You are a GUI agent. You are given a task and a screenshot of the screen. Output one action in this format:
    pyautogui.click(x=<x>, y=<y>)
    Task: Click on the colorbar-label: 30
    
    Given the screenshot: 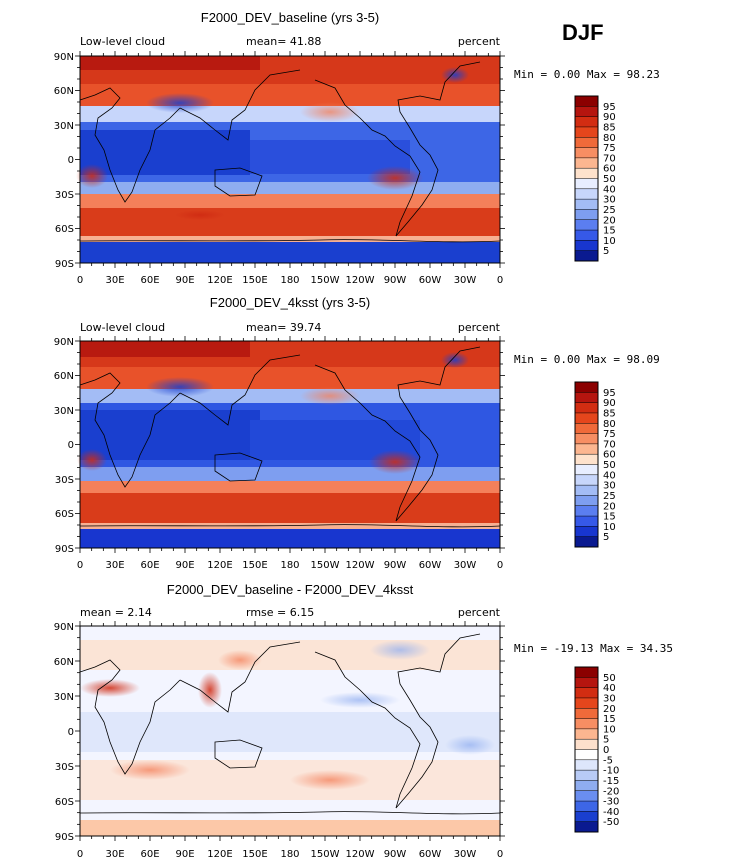 What is the action you would take?
    pyautogui.click(x=609, y=698)
    